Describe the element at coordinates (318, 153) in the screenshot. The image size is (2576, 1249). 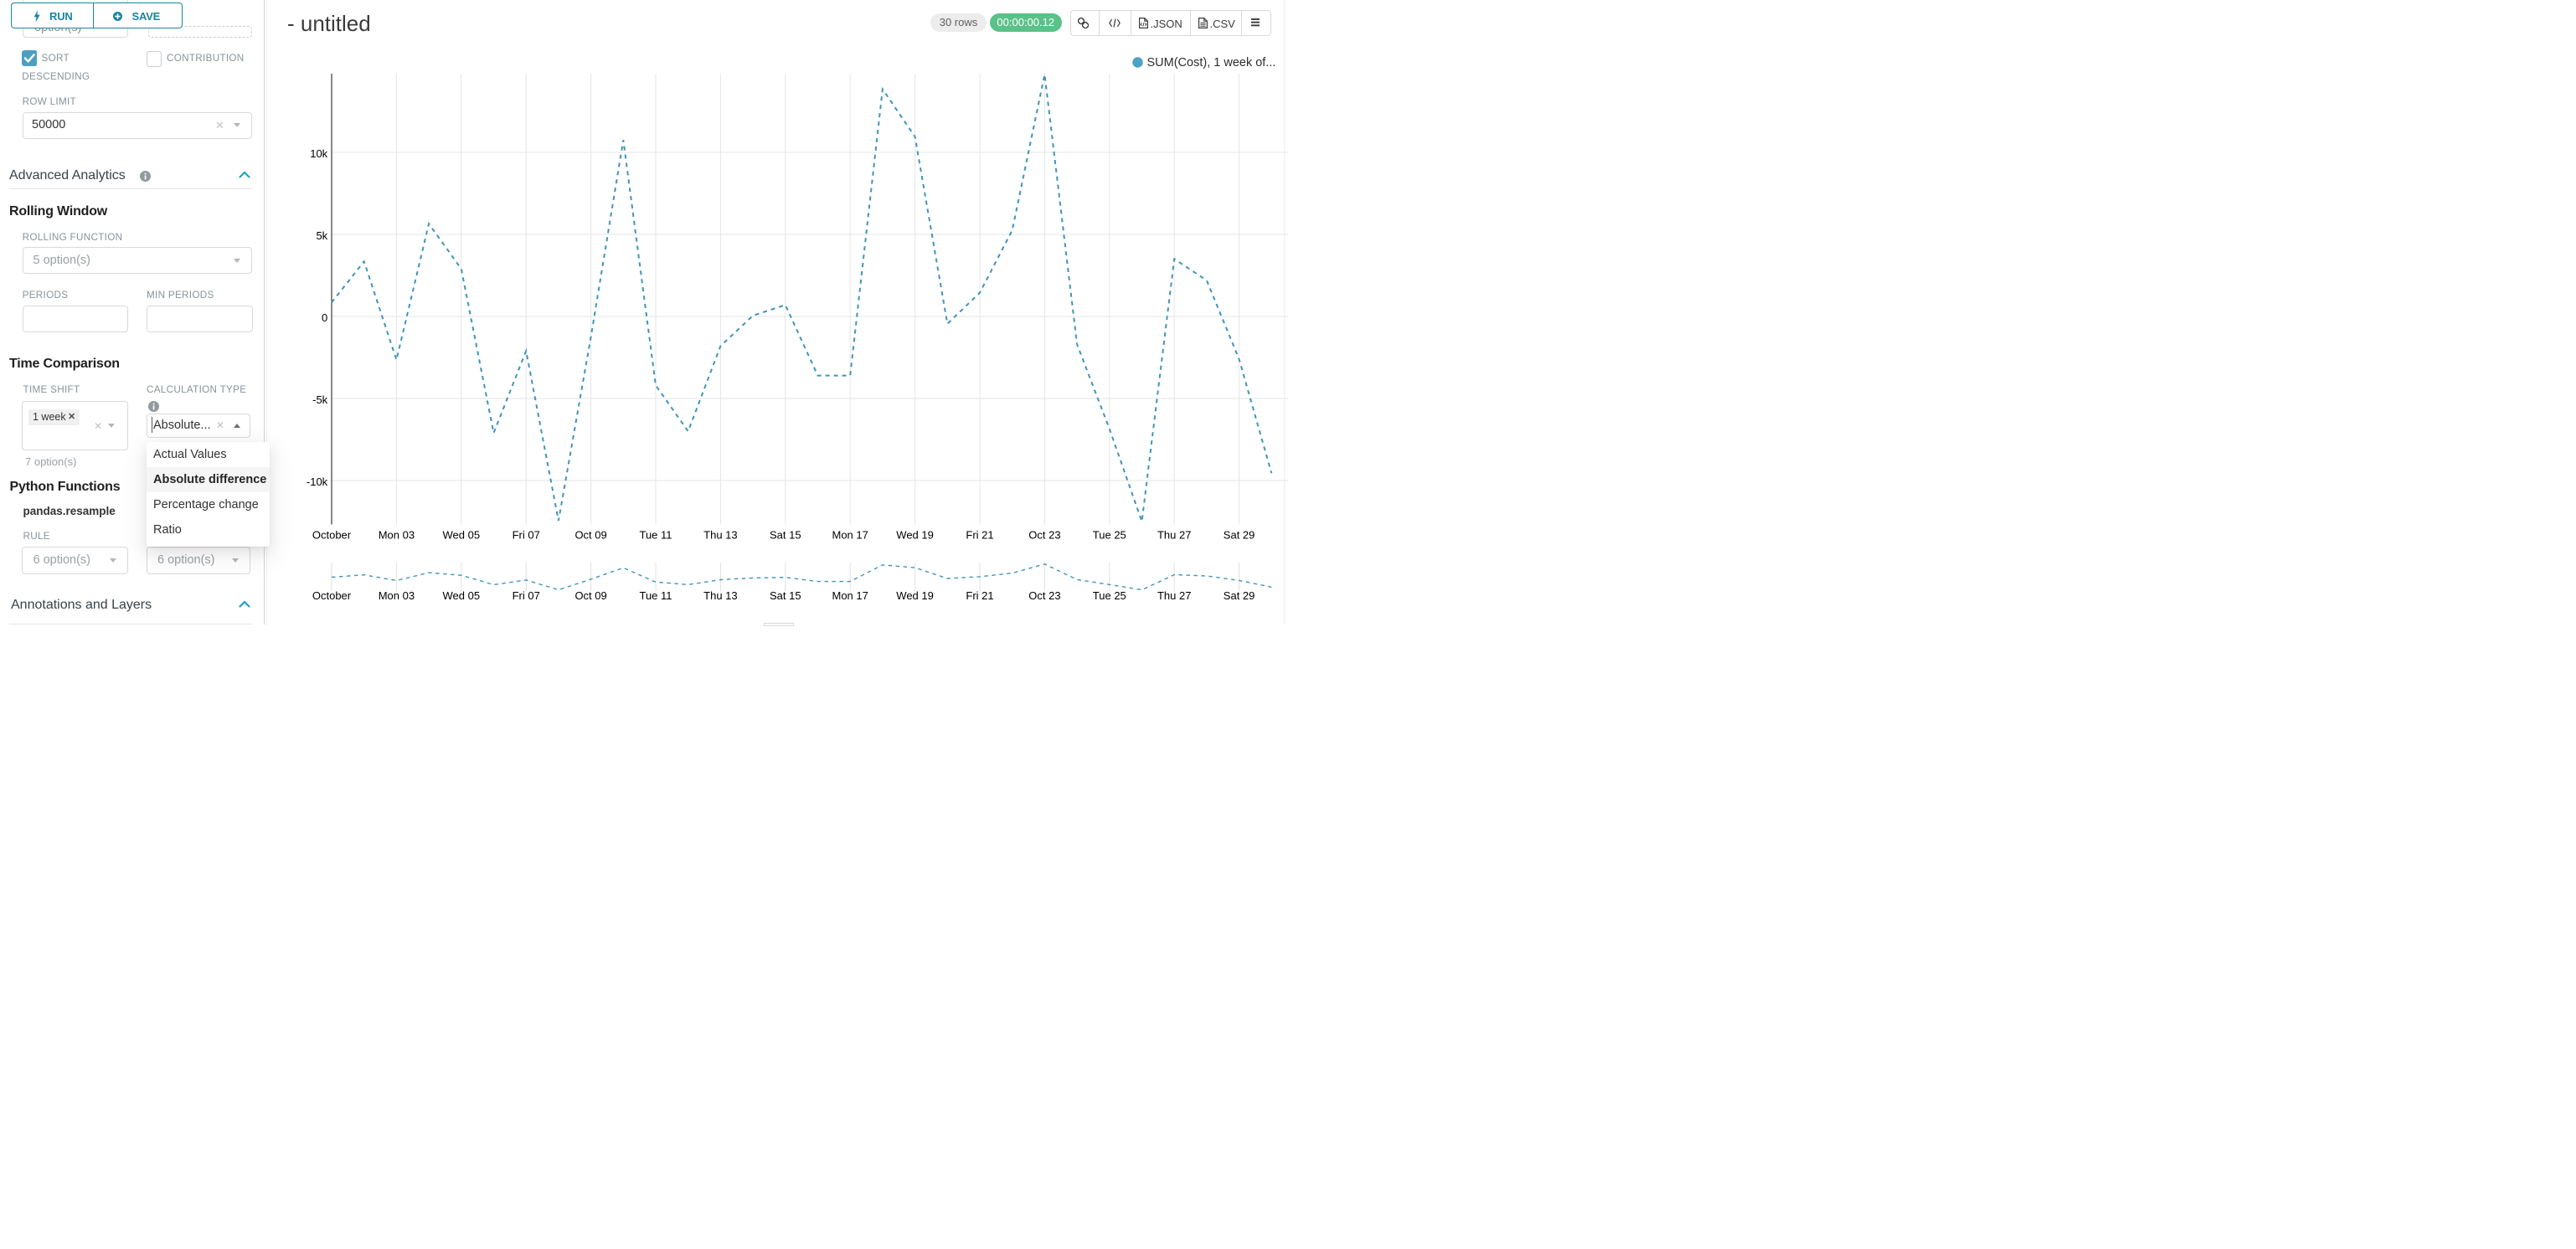
I see `svg-text: 10k` at that location.